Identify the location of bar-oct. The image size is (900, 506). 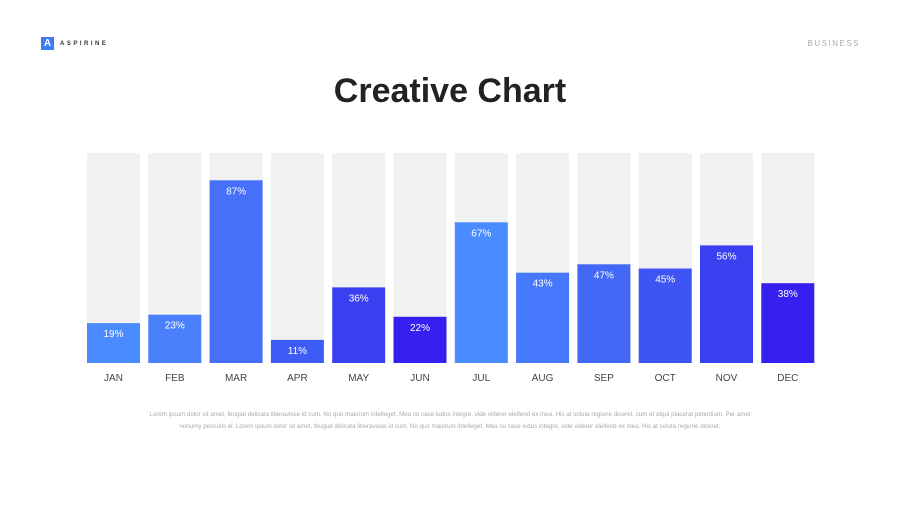
(665, 315).